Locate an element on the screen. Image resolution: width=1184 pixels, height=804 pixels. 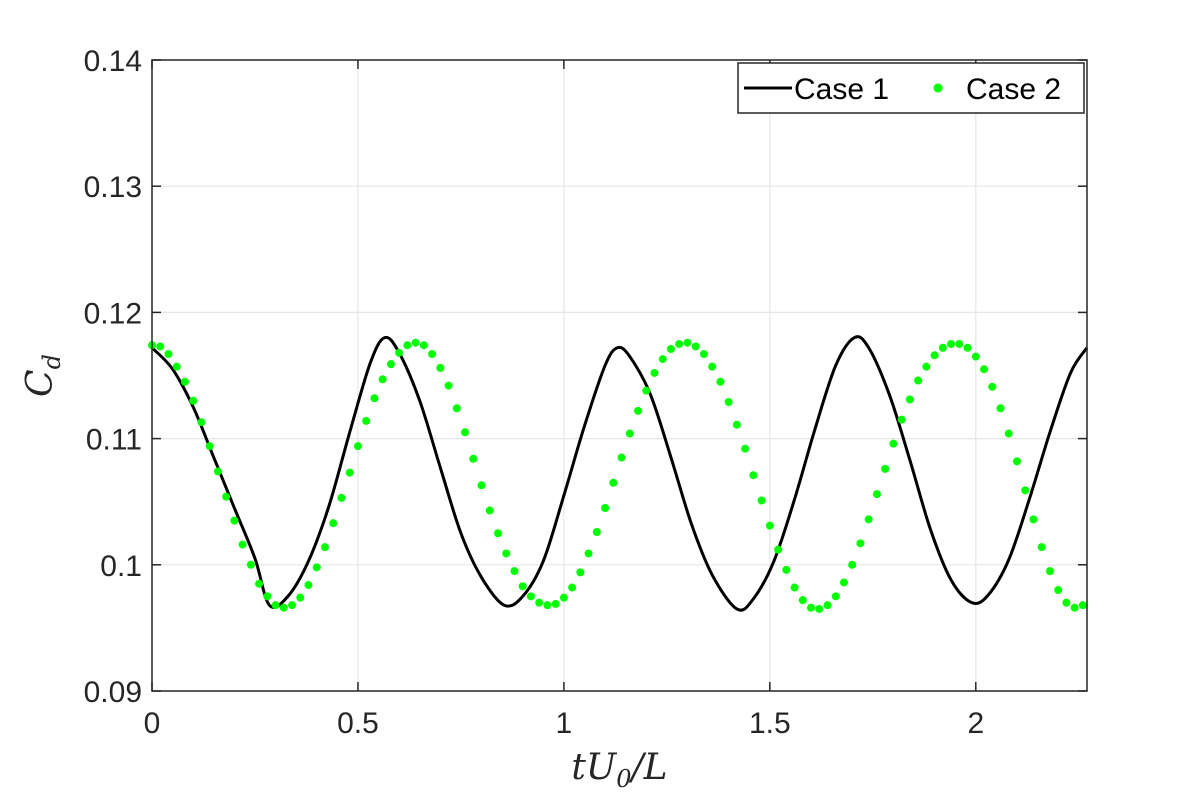
legend: Case 1 Case 2 is located at coordinates (911, 88).